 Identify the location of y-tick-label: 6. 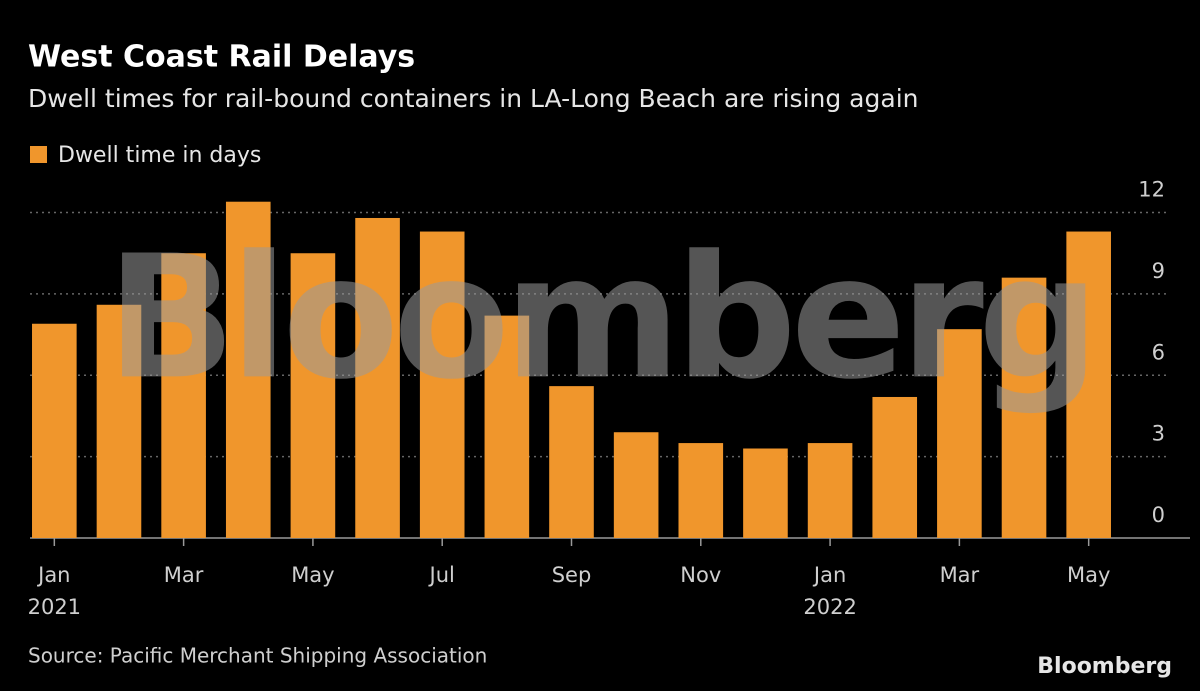
(1158, 352).